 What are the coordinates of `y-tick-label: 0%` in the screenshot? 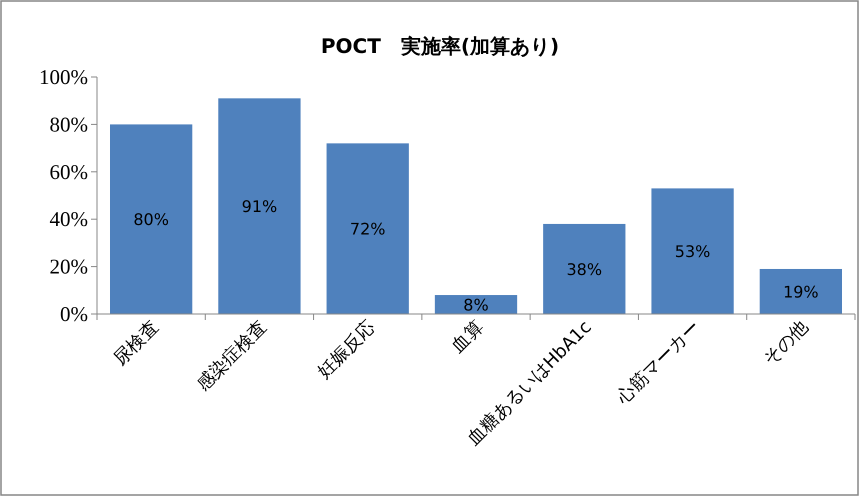 It's located at (74, 314).